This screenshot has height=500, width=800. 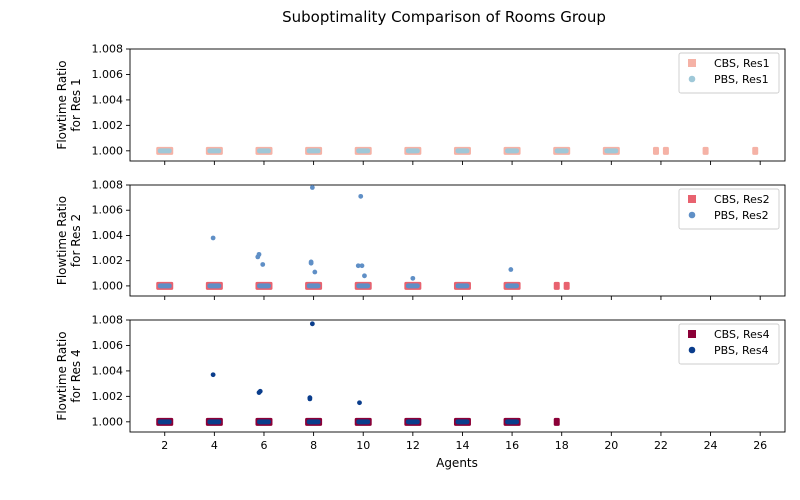 I want to click on y-axis-label: Flowtime Ratiofor Res 4, so click(x=69, y=375).